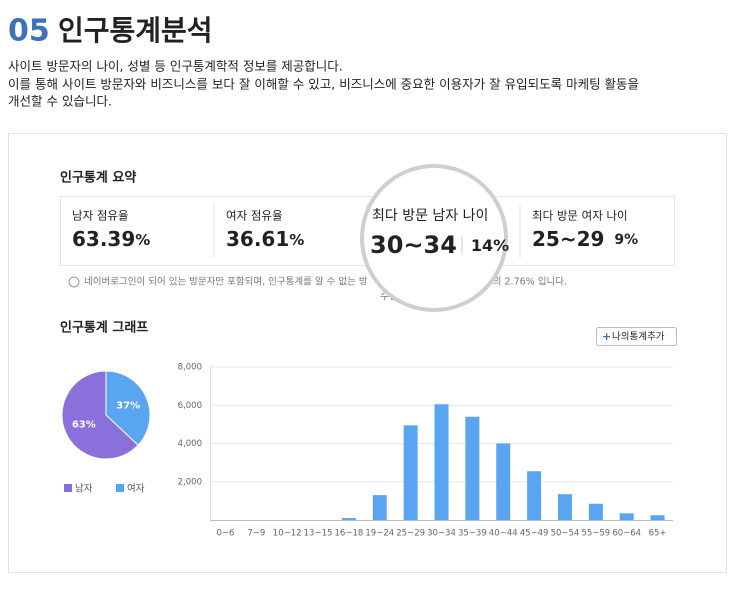 The image size is (753, 592). Describe the element at coordinates (534, 534) in the screenshot. I see `x-tick-label: 45~49` at that location.